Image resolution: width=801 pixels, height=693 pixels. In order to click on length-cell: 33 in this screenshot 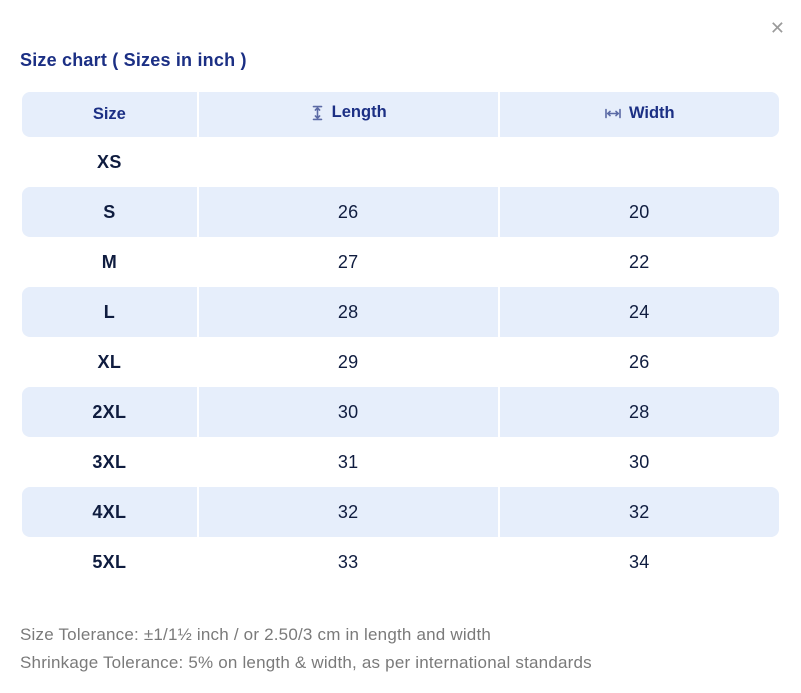, I will do `click(348, 561)`.